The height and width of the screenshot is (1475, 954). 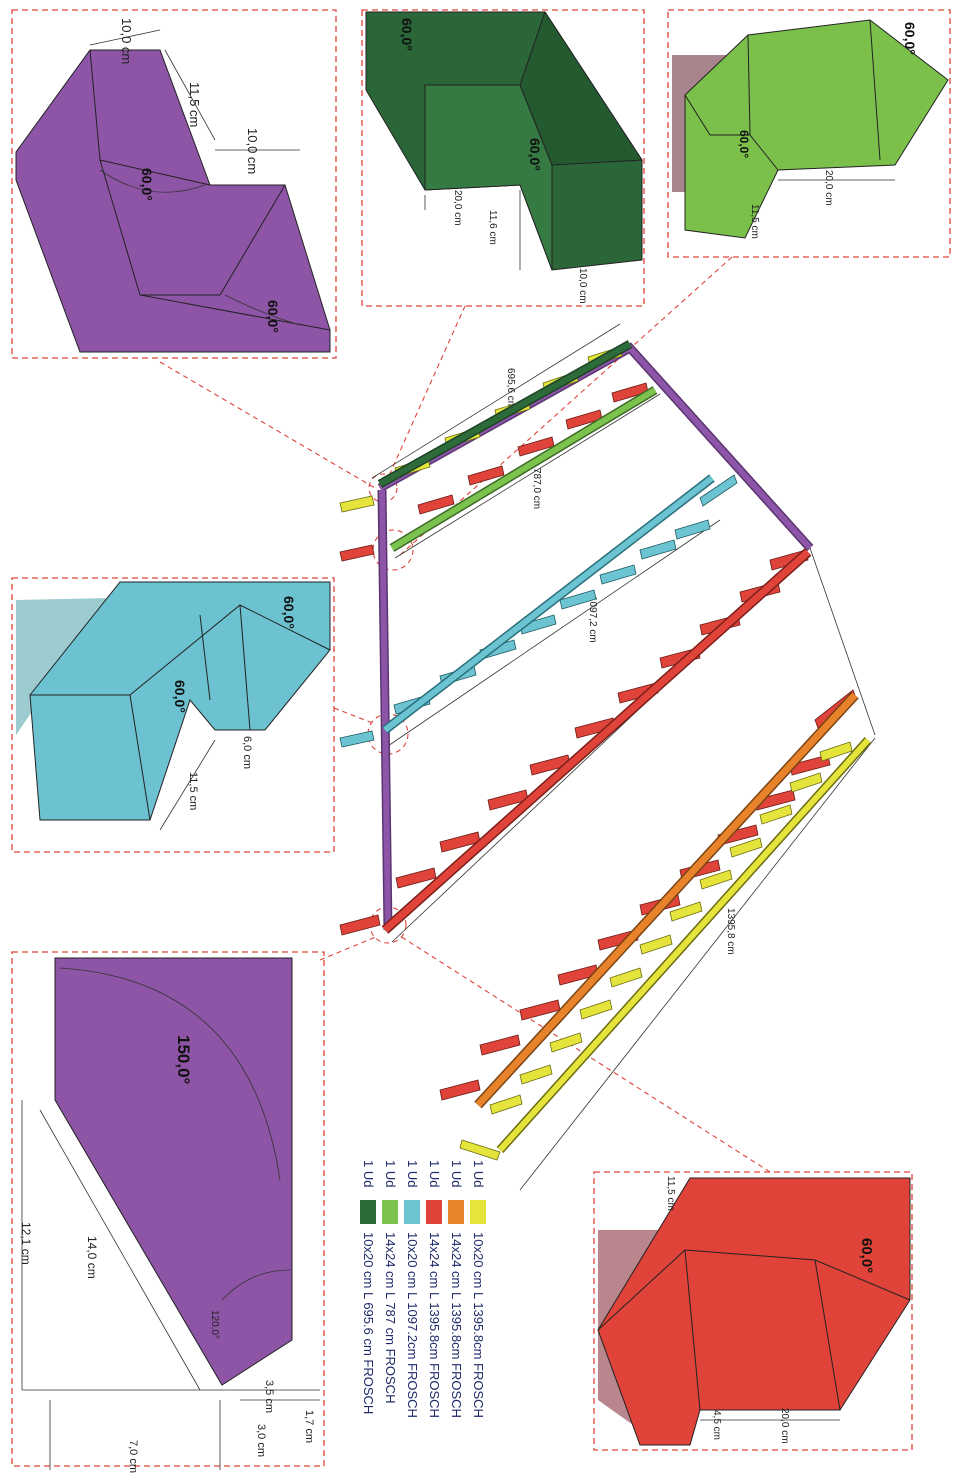 What do you see at coordinates (269, 1396) in the screenshot?
I see `dim-label: 3,5 cm` at bounding box center [269, 1396].